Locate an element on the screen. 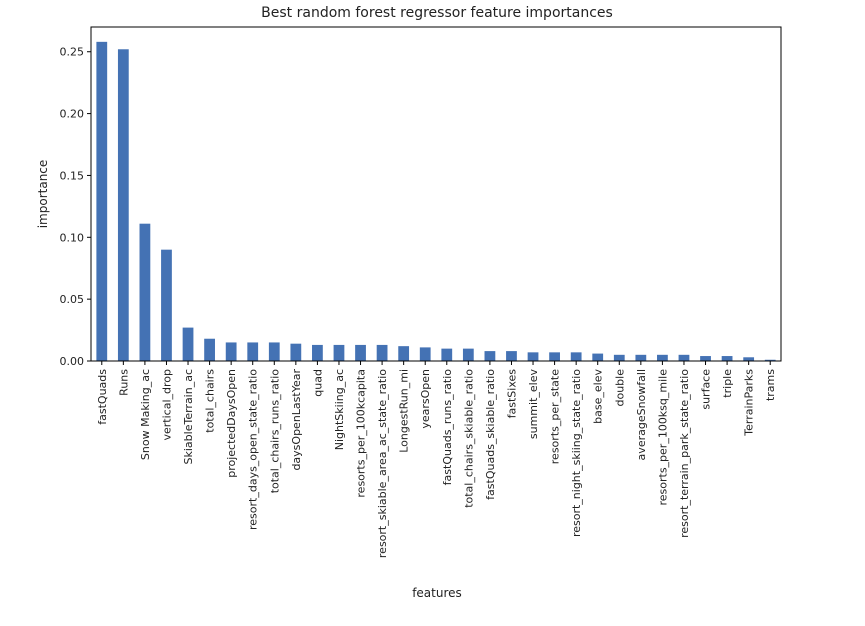 This screenshot has height=626, width=865. x-tick-label: total_chairs is located at coordinates (210, 401).